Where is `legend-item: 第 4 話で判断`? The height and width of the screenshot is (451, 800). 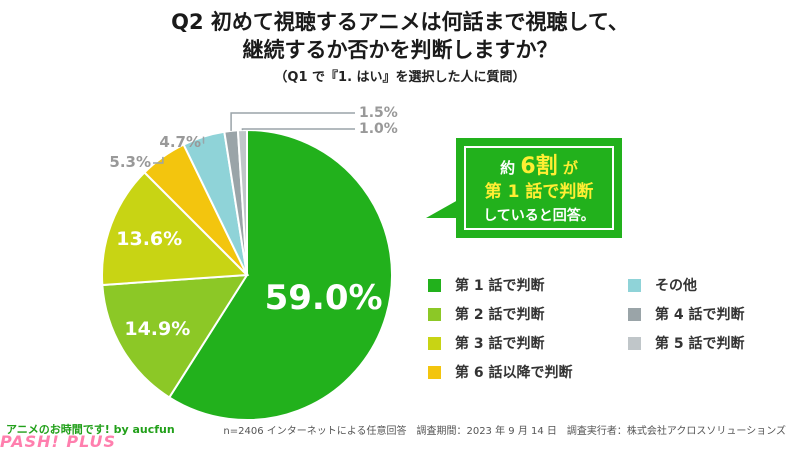 legend-item: 第 4 話で判断 is located at coordinates (686, 314).